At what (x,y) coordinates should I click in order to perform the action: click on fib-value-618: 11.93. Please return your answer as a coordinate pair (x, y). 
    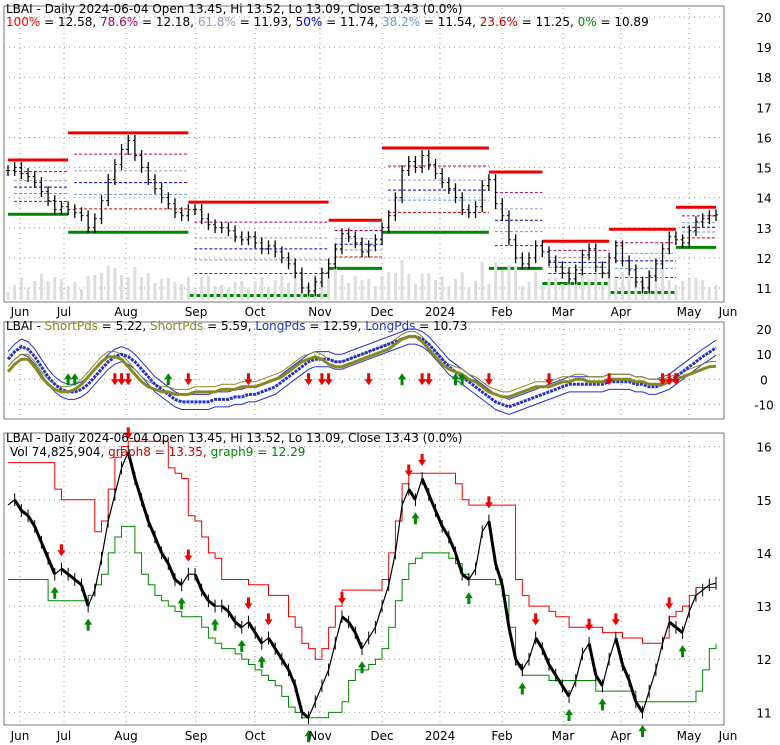
    Looking at the image, I should click on (271, 22).